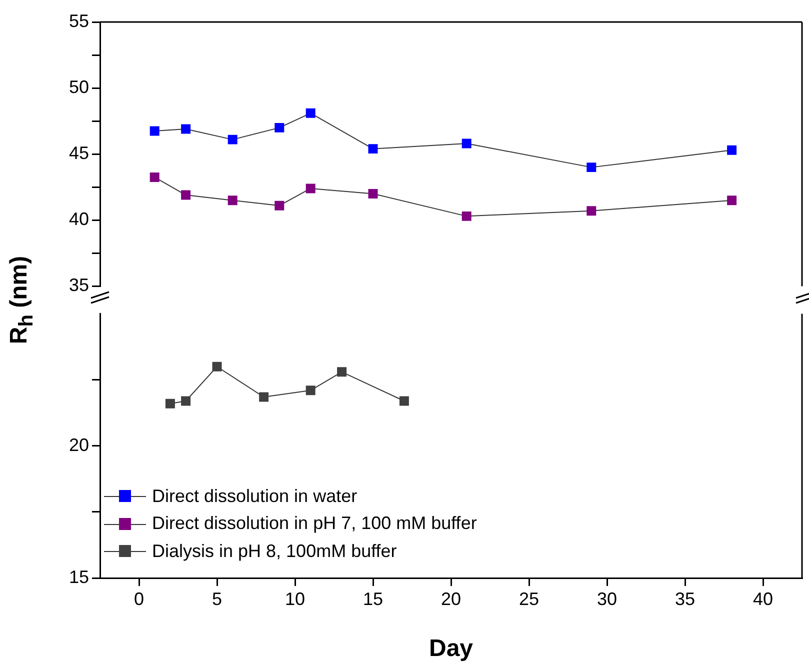 The width and height of the screenshot is (809, 668). Describe the element at coordinates (373, 598) in the screenshot. I see `x-tick-label: 15` at that location.